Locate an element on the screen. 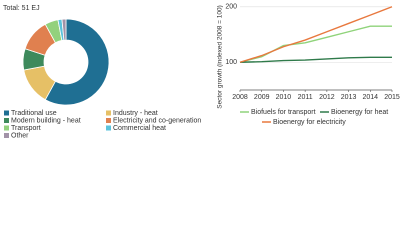 The image size is (400, 240). x-tick-label: 2014 is located at coordinates (370, 97).